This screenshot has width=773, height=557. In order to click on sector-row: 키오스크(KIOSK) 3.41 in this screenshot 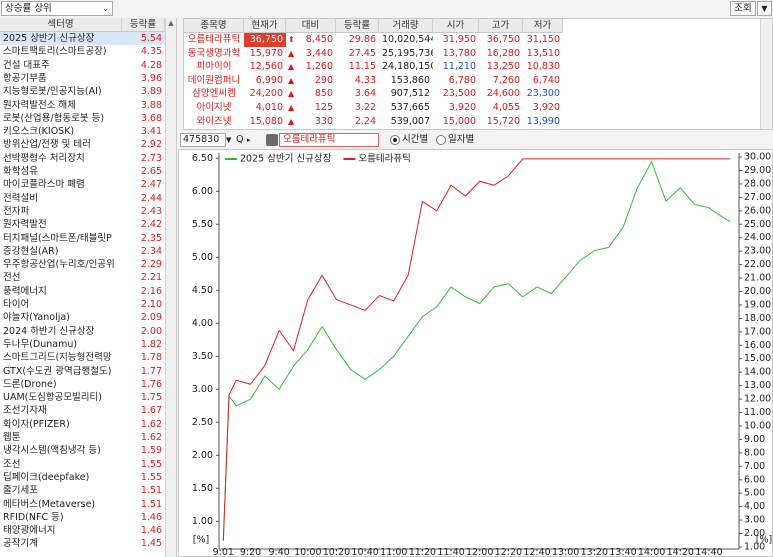, I will do `click(82, 131)`.